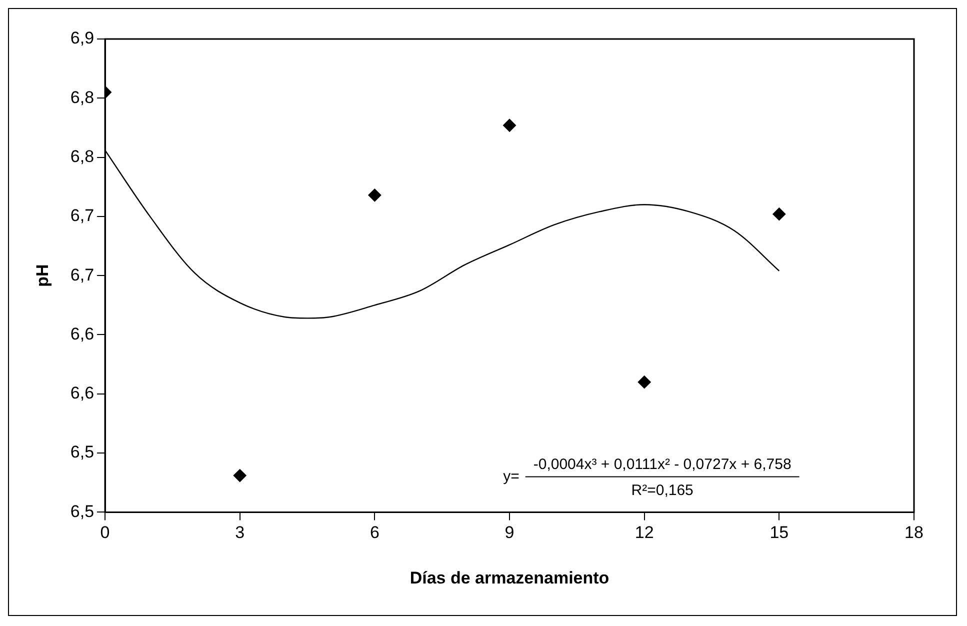 The width and height of the screenshot is (967, 626). I want to click on y-tick-label: 6,9, so click(82, 38).